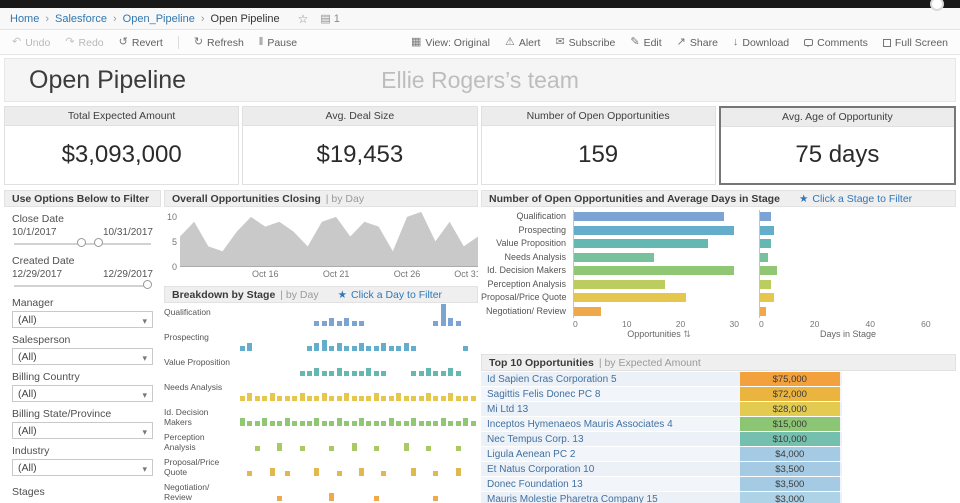 This screenshot has width=960, height=503. Describe the element at coordinates (360, 145) in the screenshot. I see `kpi-card-avg-deal-size: Avg. Deal Size $19,453` at that location.